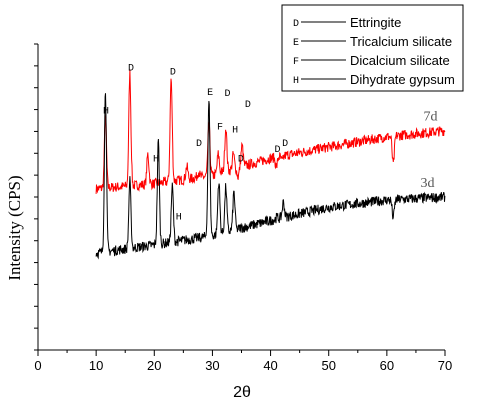 This screenshot has width=480, height=403. I want to click on x-tick-label: 10, so click(96, 365).